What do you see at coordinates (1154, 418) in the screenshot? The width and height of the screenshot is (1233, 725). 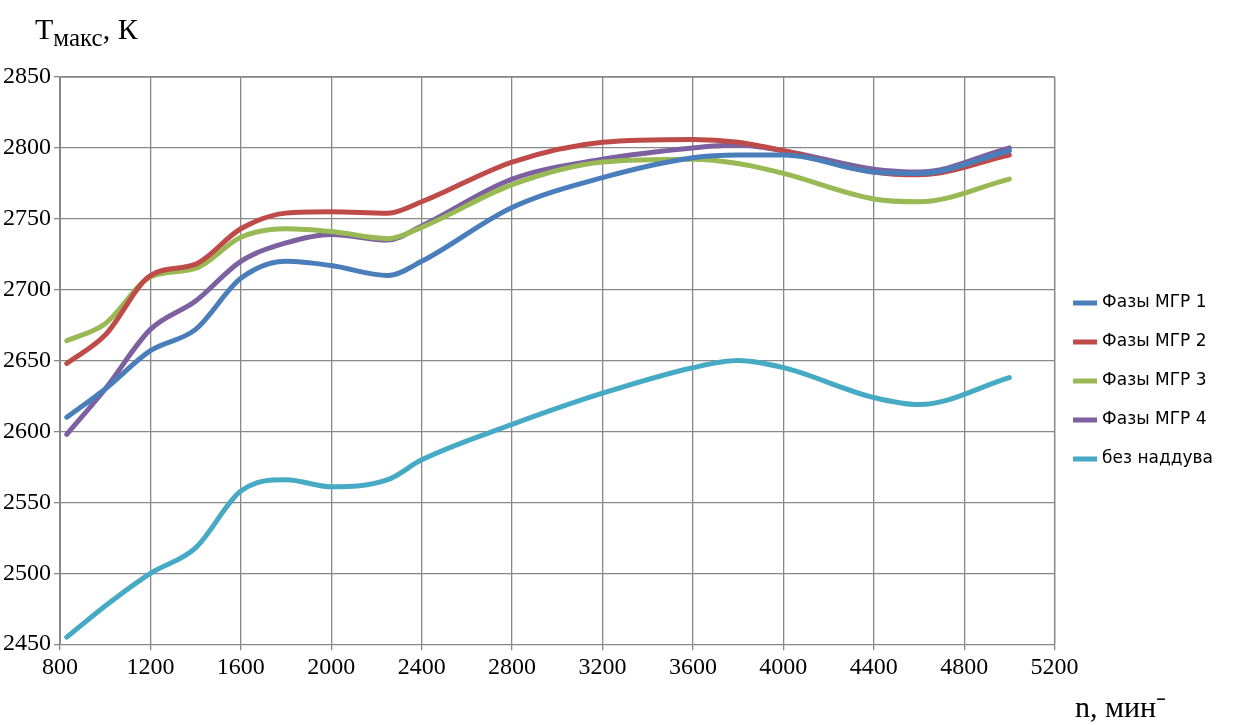 I see `legend-label: Фазы МГР 4` at bounding box center [1154, 418].